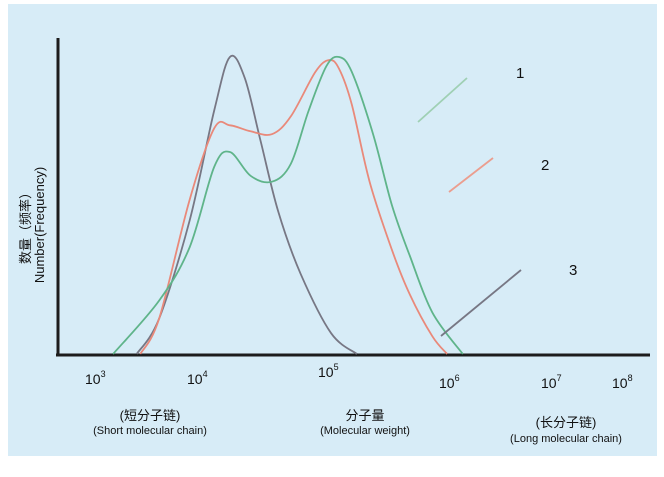  Describe the element at coordinates (364, 415) in the screenshot. I see `x-axis-title: 分子量` at that location.